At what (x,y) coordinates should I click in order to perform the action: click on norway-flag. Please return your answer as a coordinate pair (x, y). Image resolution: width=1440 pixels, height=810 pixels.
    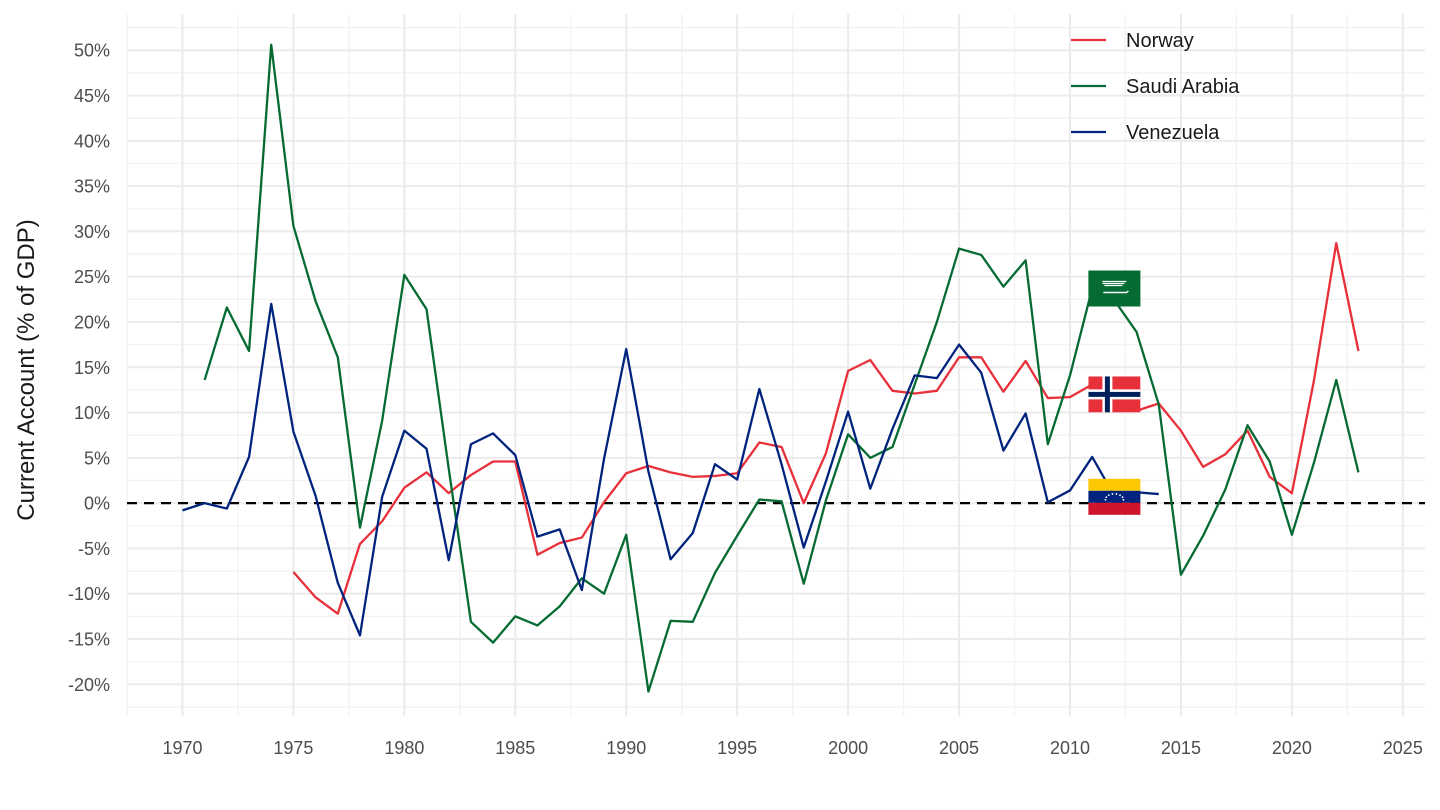
    Looking at the image, I should click on (1114, 394).